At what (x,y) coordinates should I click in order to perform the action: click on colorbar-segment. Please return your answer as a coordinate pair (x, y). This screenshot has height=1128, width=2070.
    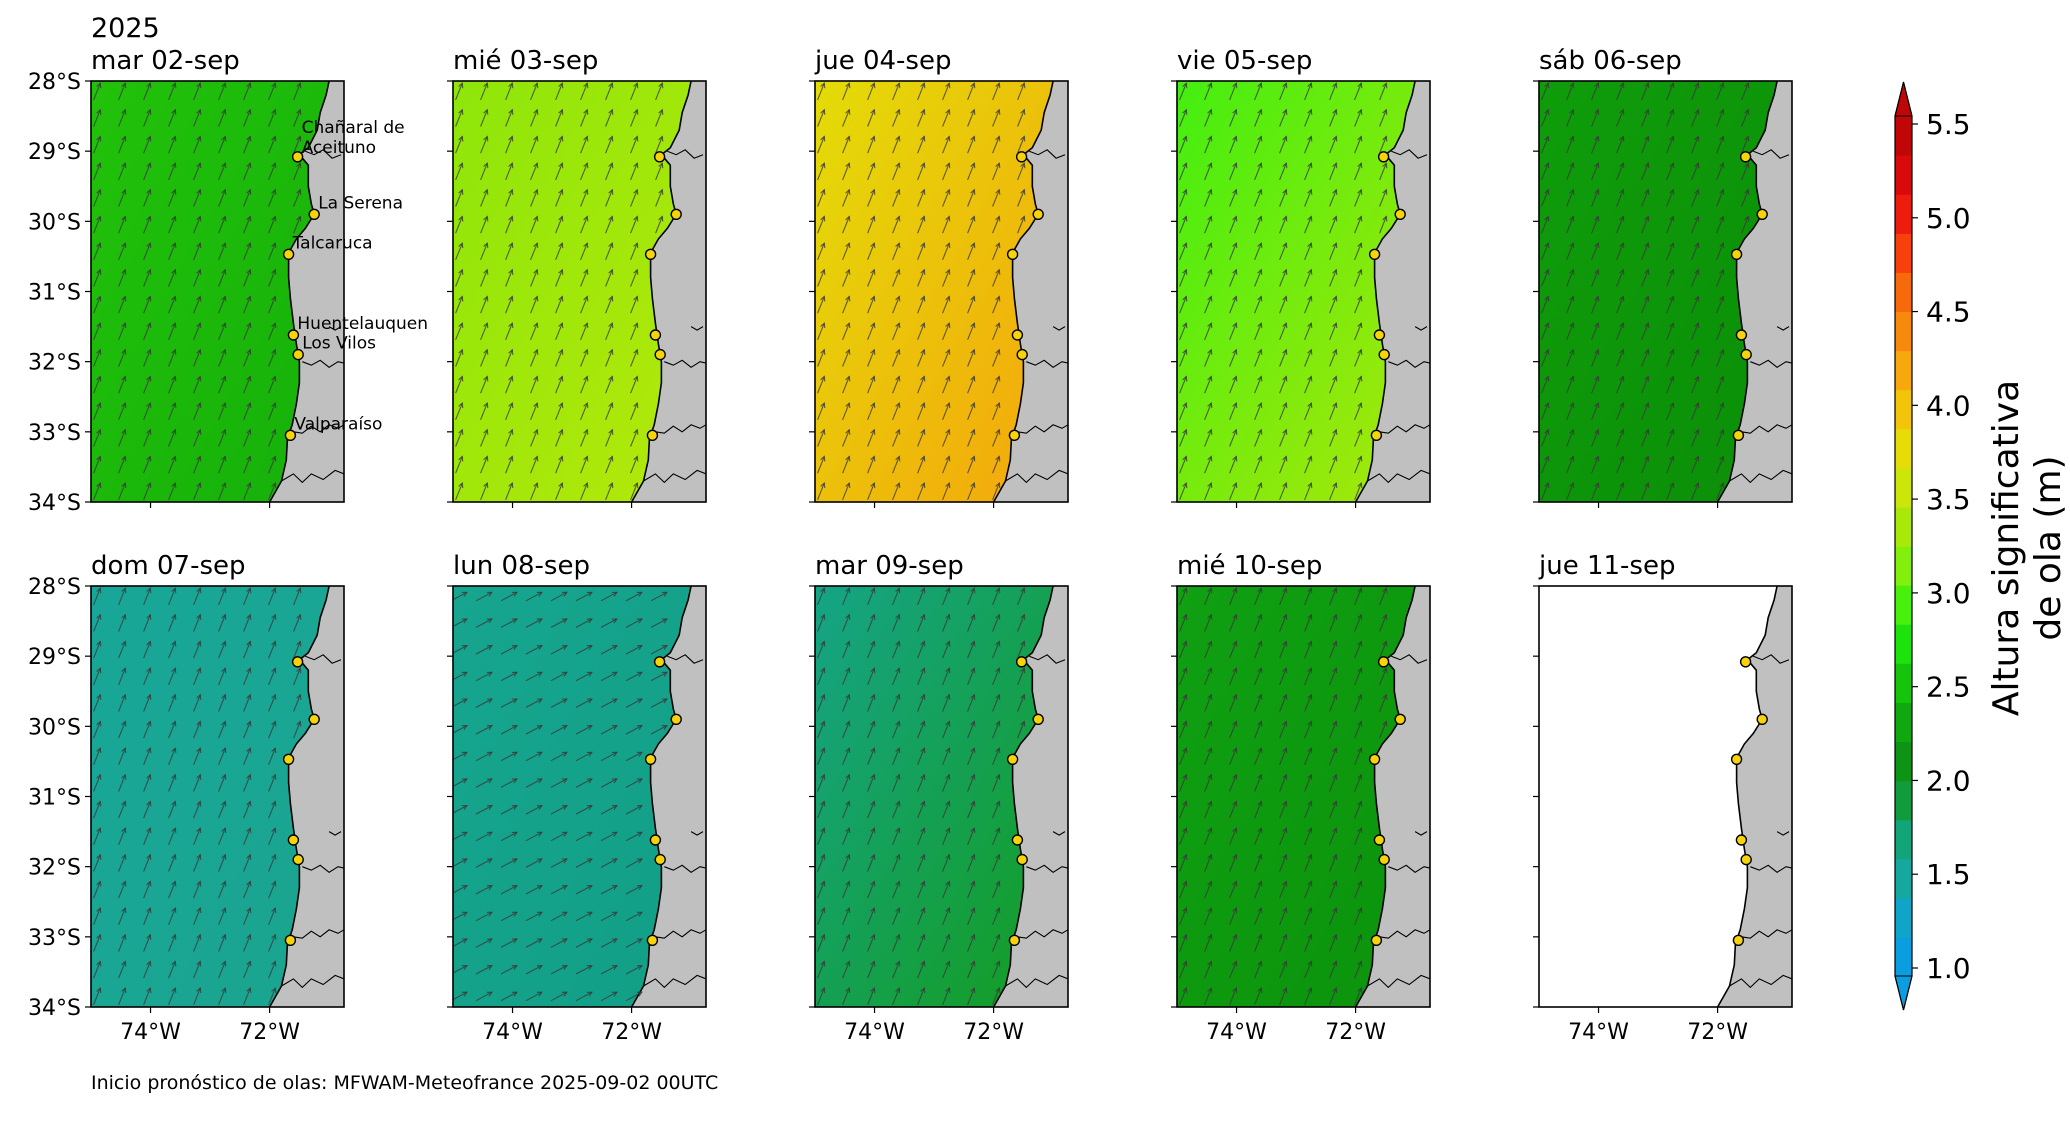
    Looking at the image, I should click on (1903, 136).